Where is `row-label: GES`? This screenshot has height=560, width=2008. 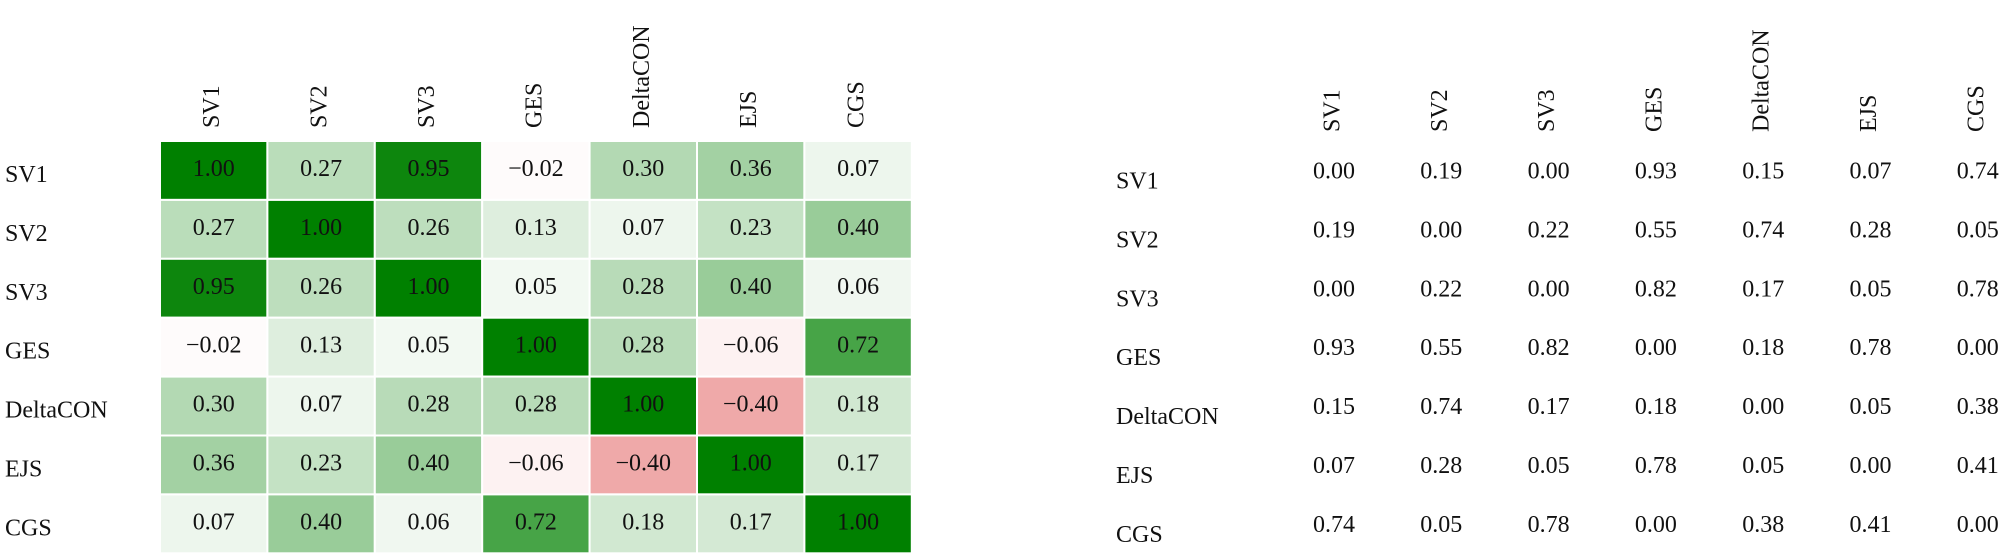
row-label: GES is located at coordinates (27, 352).